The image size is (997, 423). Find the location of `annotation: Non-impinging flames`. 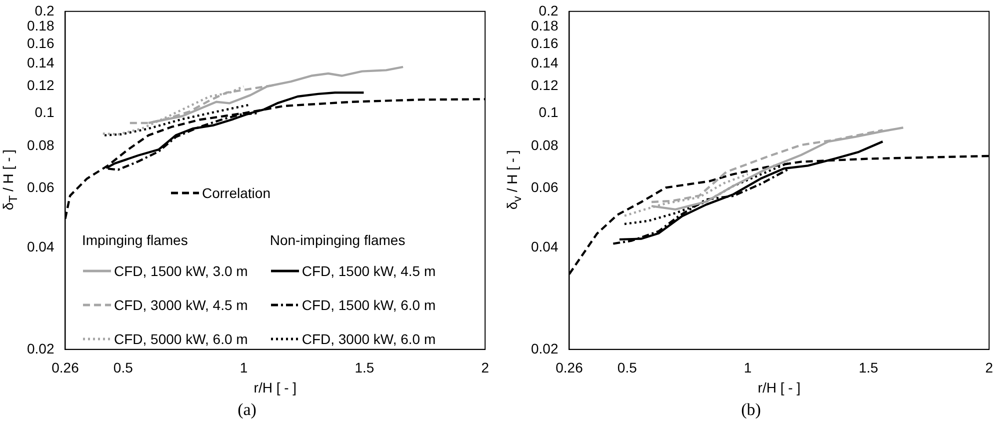

annotation: Non-impinging flames is located at coordinates (338, 241).